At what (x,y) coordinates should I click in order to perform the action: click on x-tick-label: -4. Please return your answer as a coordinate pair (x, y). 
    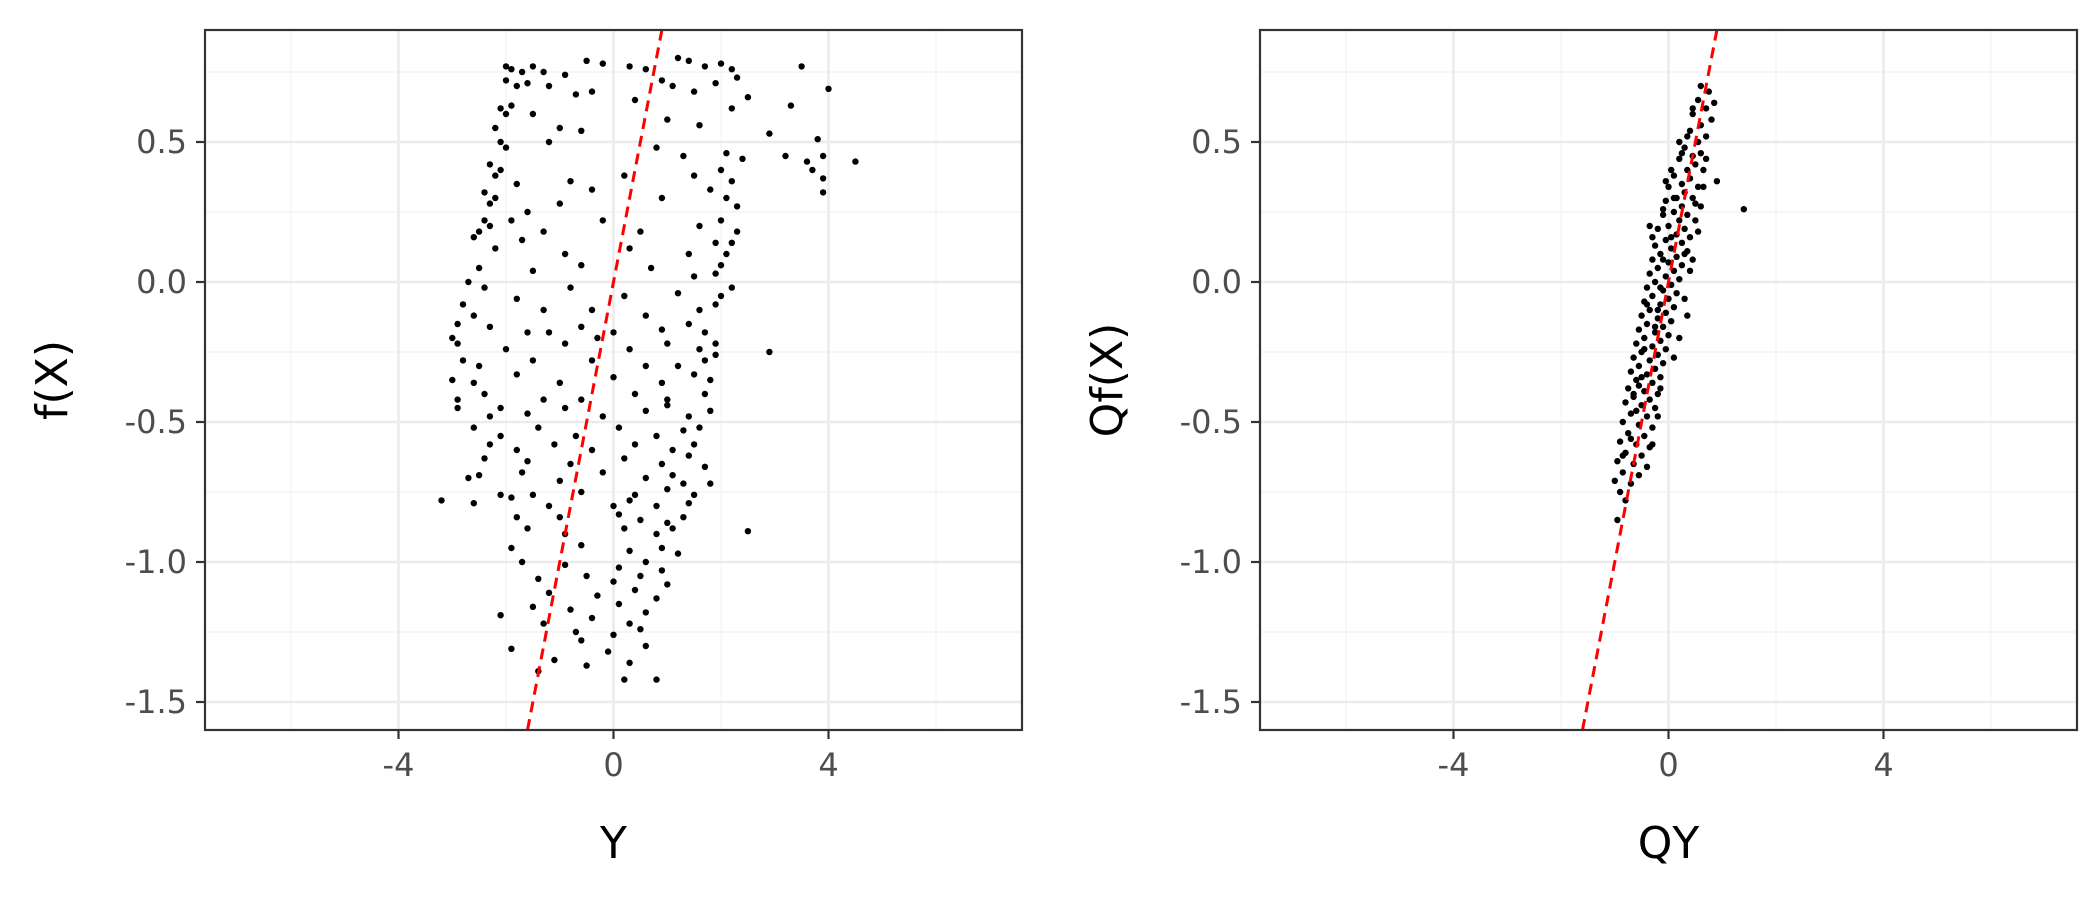
    Looking at the image, I should click on (1454, 765).